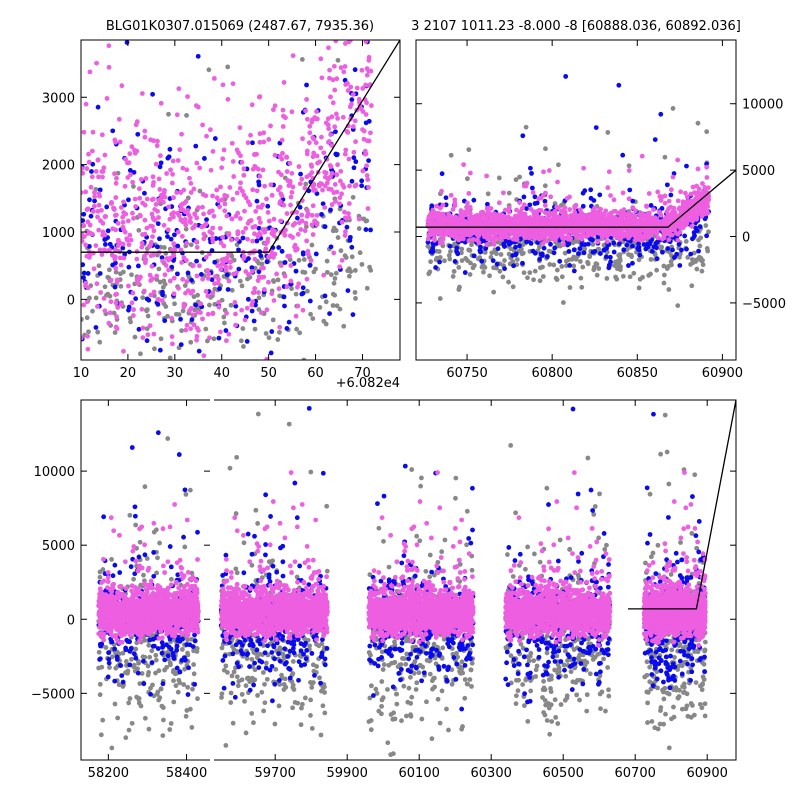  I want to click on top-left-x-tick-label: 40, so click(221, 373).